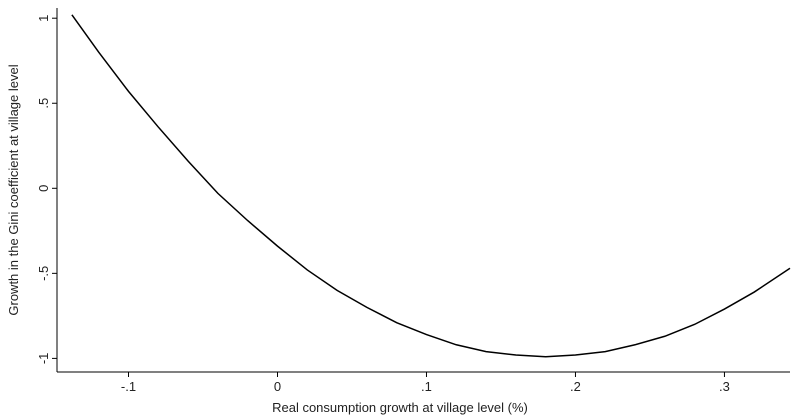  Describe the element at coordinates (43, 273) in the screenshot. I see `y-tick-label: -.5` at that location.